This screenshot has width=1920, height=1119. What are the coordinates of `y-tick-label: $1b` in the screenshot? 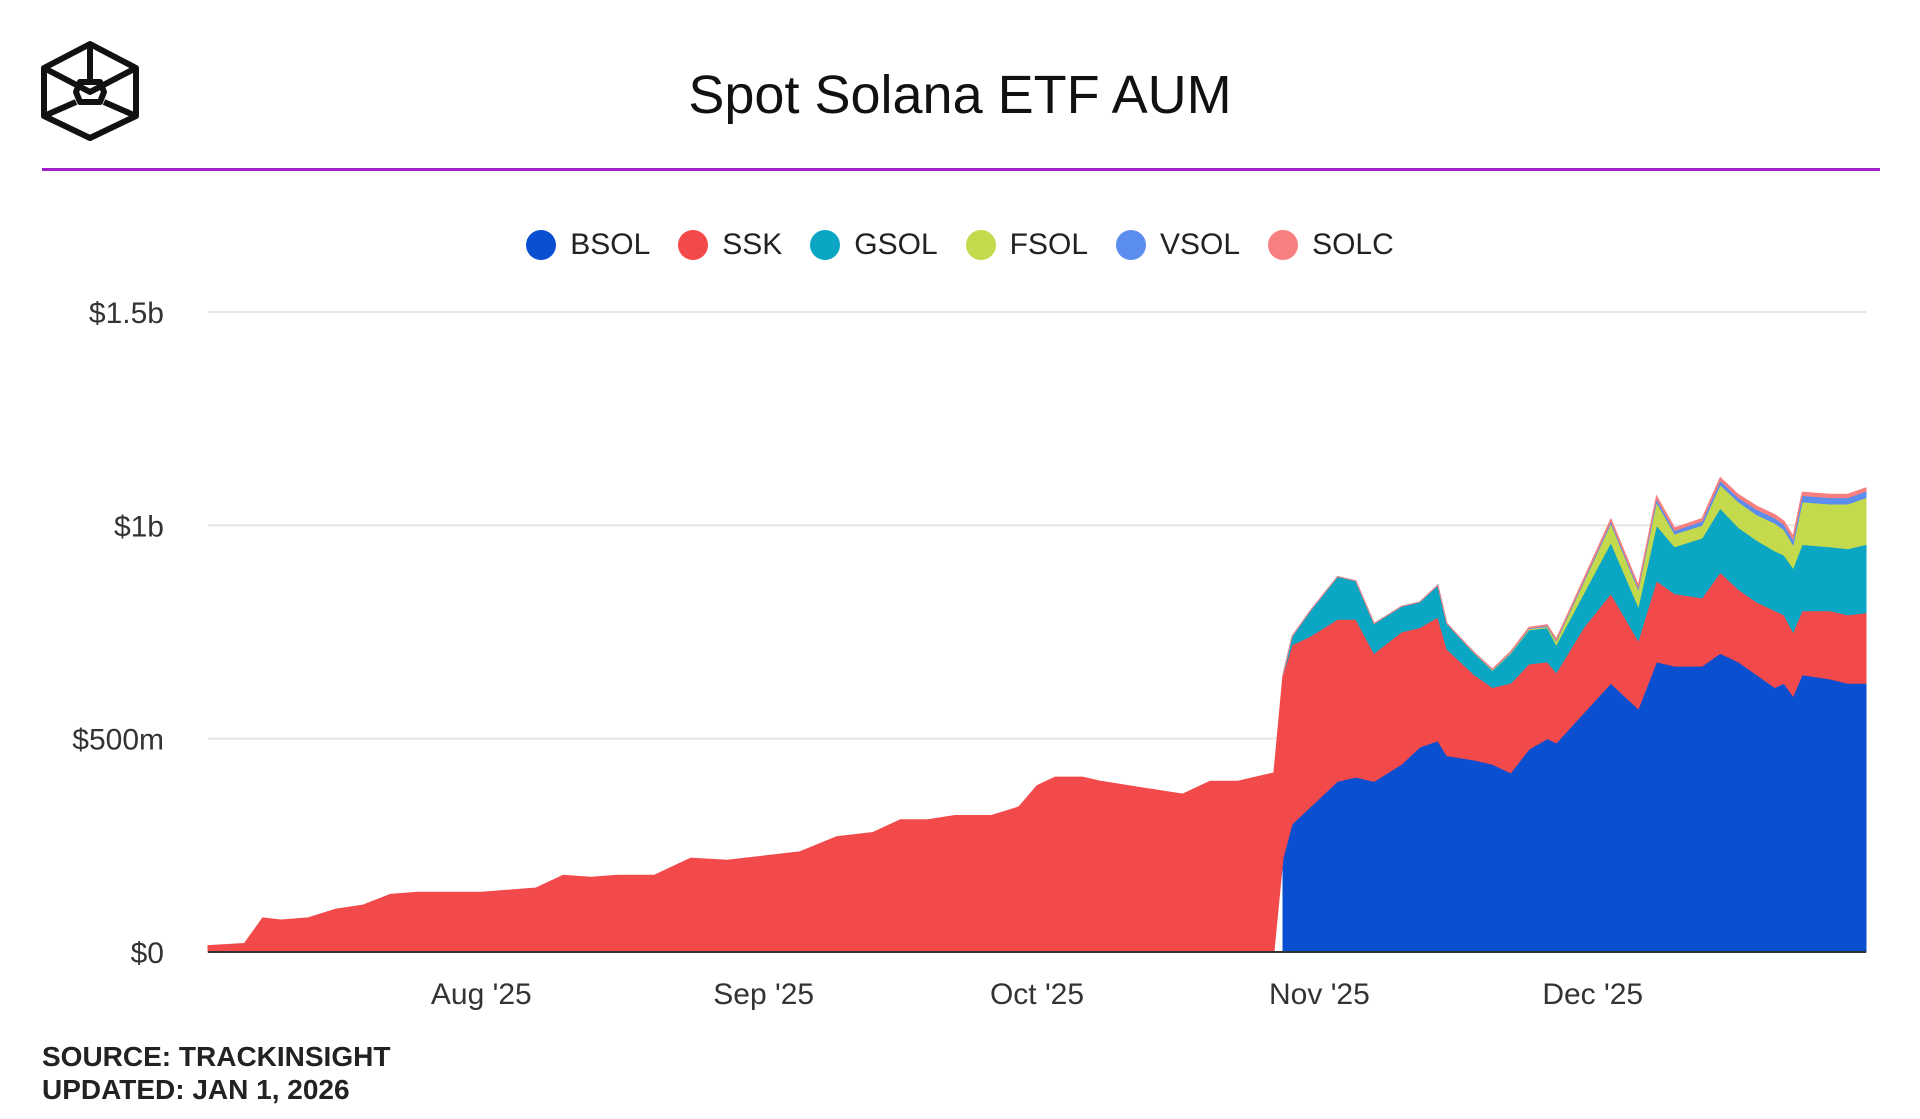 It's located at (139, 526).